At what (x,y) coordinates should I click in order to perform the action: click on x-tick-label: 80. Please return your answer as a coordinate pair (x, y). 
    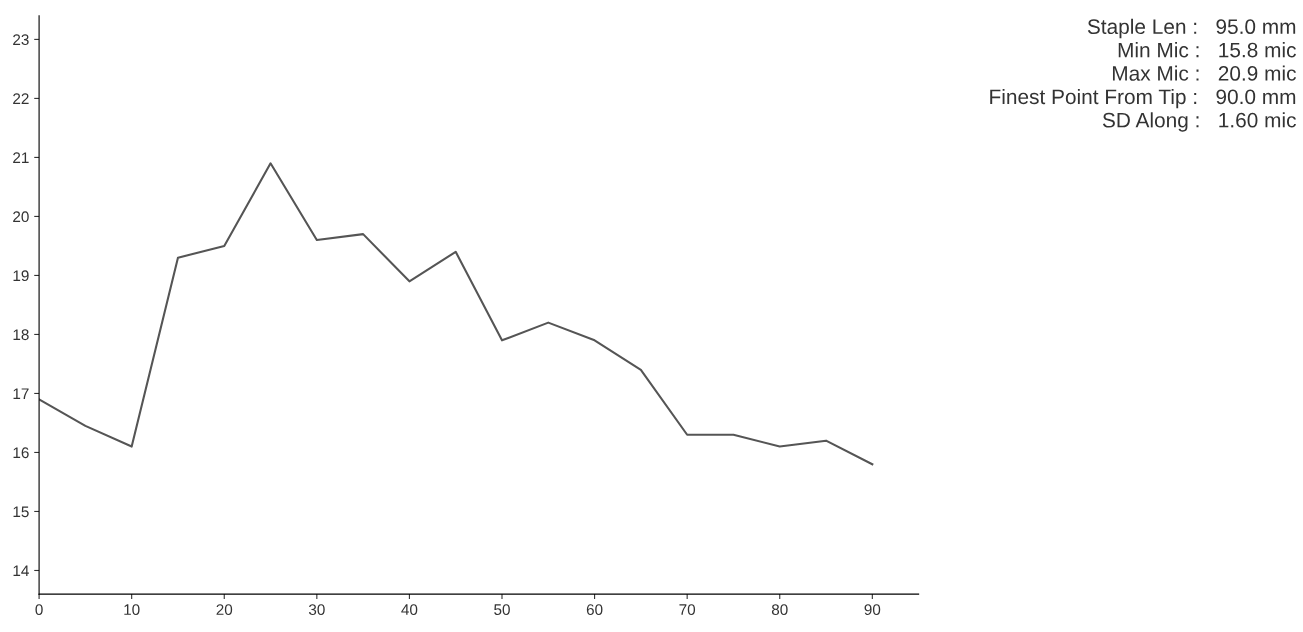
    Looking at the image, I should click on (779, 610).